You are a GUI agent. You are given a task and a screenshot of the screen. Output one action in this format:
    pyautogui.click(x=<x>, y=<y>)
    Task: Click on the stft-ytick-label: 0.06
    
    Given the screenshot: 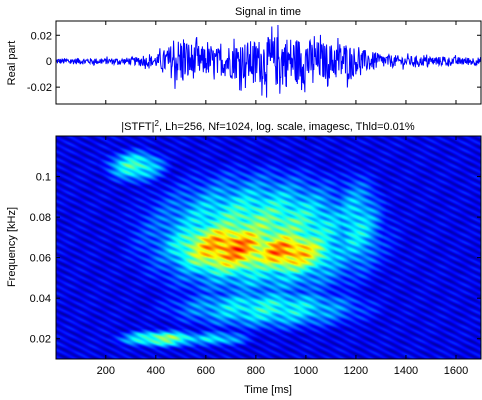 What is the action you would take?
    pyautogui.click(x=40, y=259)
    